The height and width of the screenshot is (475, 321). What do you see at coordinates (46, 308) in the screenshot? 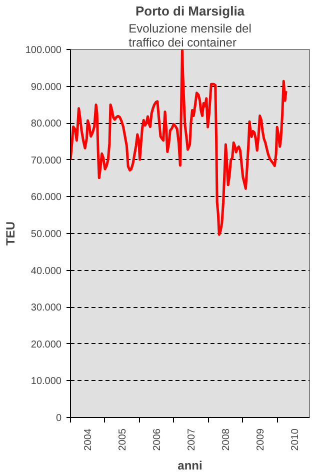
I see `y-tick-label: 30.000` at bounding box center [46, 308].